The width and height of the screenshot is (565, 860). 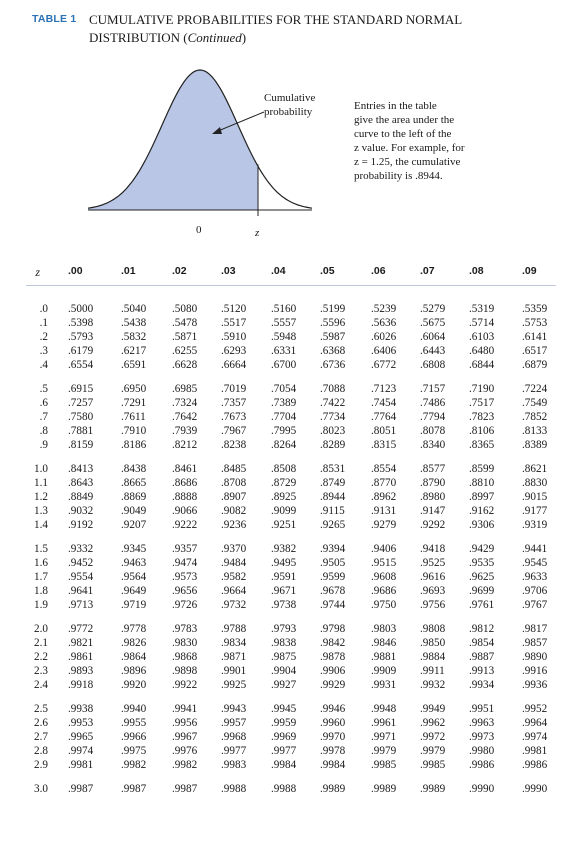 What do you see at coordinates (278, 271) in the screenshot?
I see `column-header: .04` at bounding box center [278, 271].